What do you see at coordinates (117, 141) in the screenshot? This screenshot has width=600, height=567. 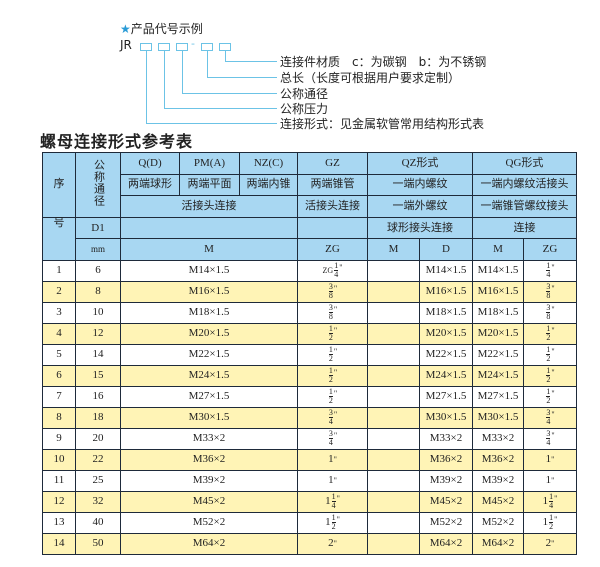 I see `section-title: 螺母连接形式参考表` at bounding box center [117, 141].